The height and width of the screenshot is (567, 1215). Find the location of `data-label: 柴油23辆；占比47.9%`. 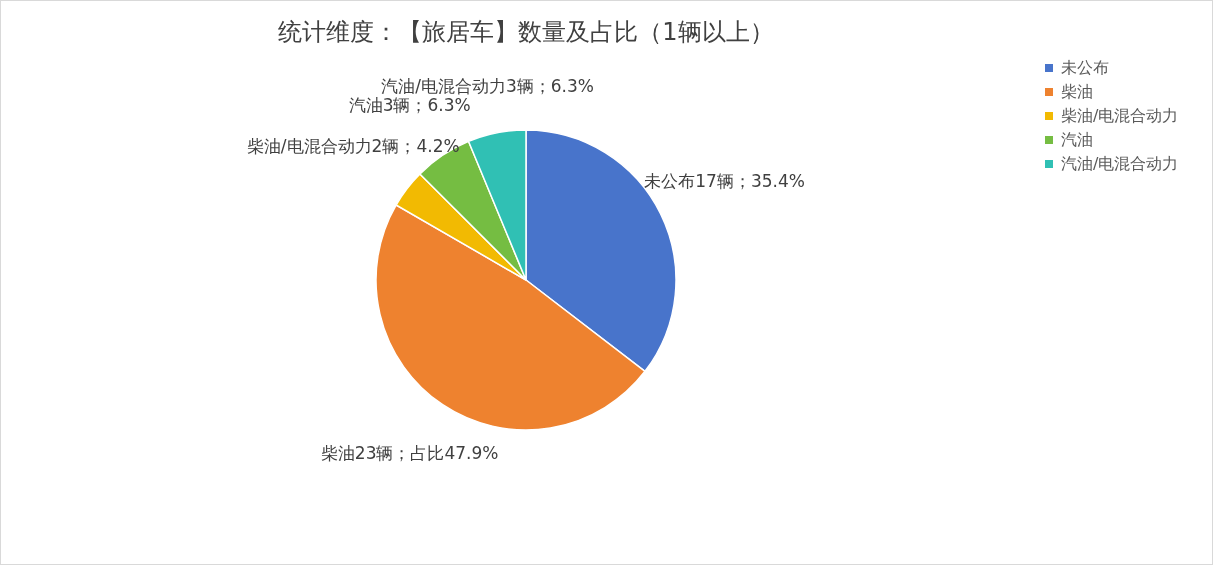

data-label: 柴油23辆；占比47.9% is located at coordinates (409, 453).